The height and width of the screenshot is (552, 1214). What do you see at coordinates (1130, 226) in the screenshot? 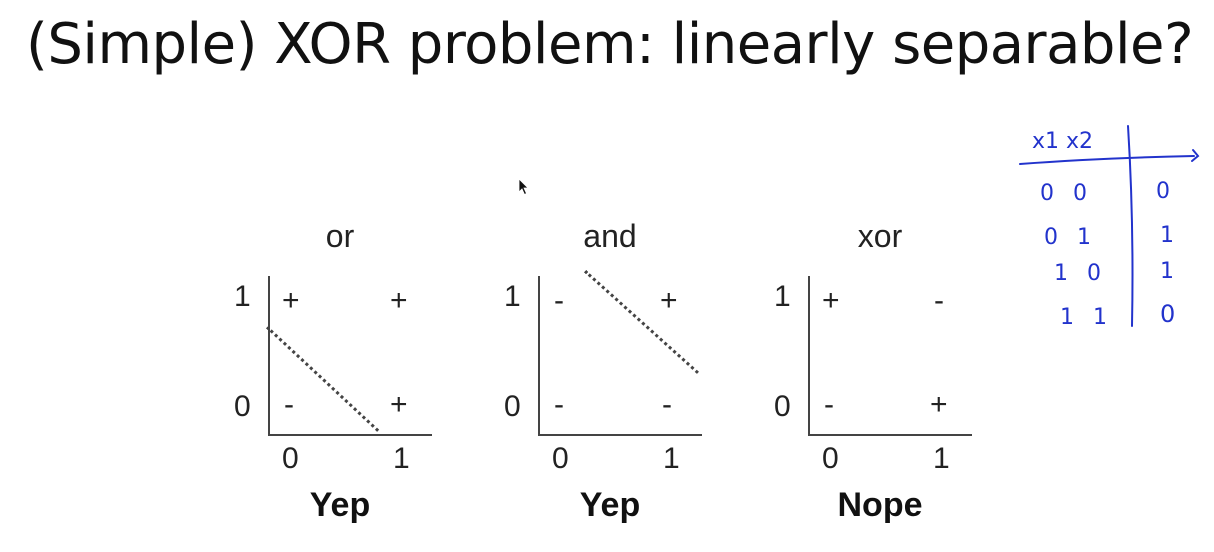
I see `table-divider` at bounding box center [1130, 226].